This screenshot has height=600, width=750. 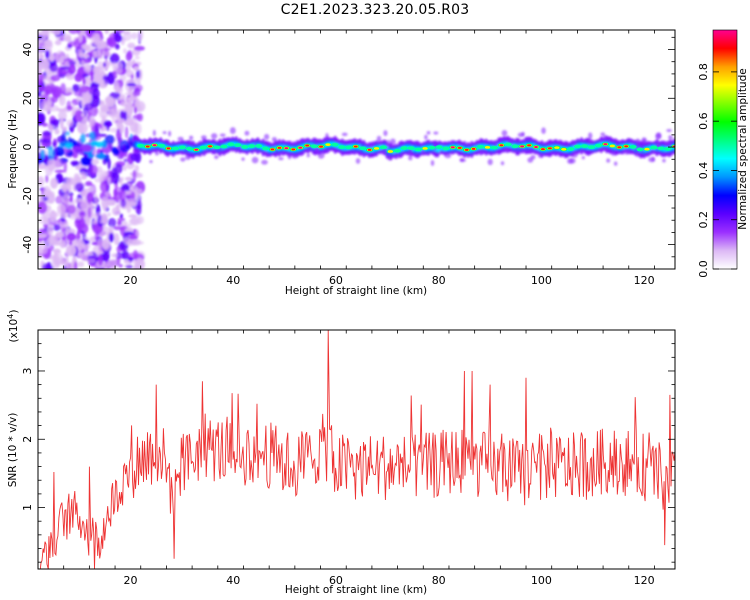 What do you see at coordinates (703, 269) in the screenshot?
I see `colorbar-tick-label: 0.0` at bounding box center [703, 269].